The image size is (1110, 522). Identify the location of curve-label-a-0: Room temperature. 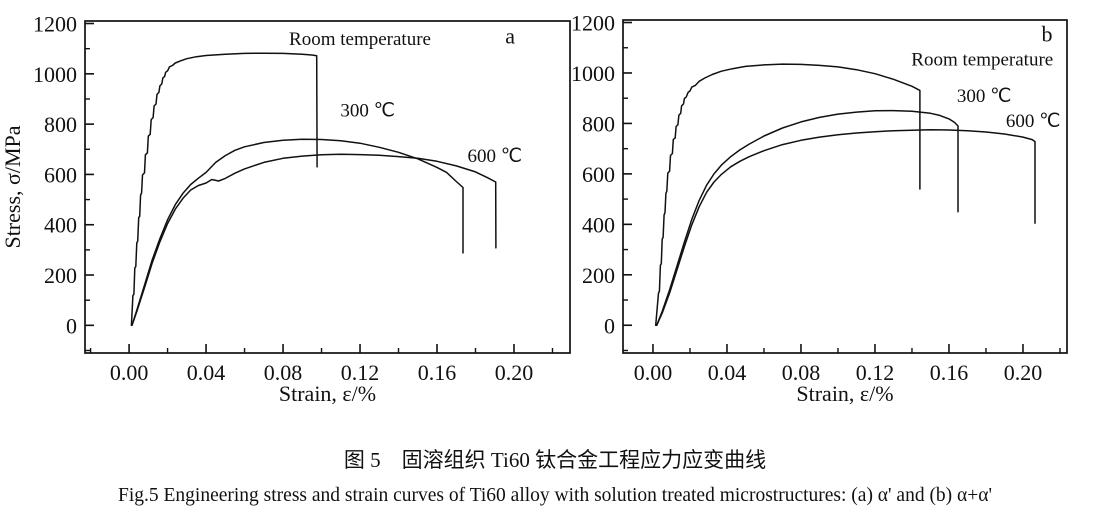
(360, 39).